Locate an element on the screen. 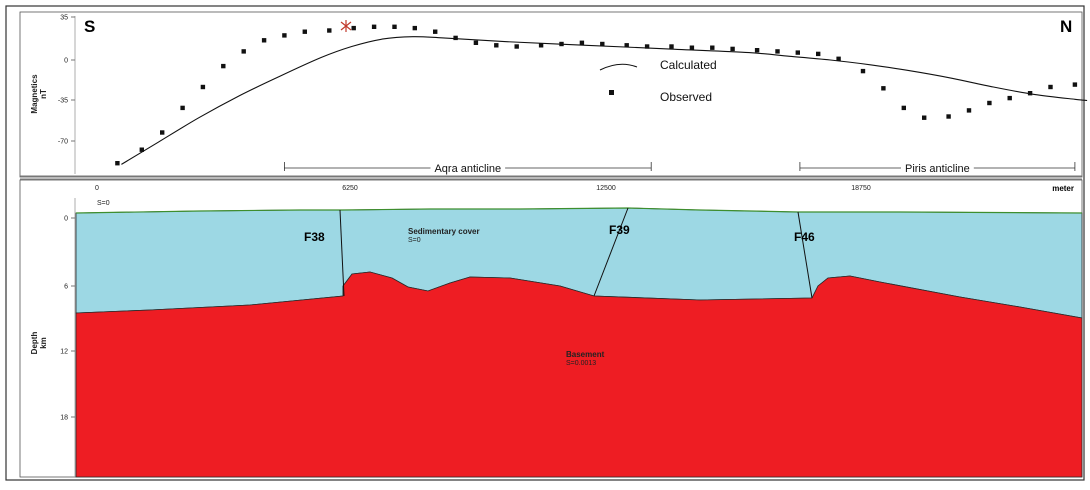 This screenshot has height=490, width=1090. depth-y-tick: 18 is located at coordinates (67, 418).